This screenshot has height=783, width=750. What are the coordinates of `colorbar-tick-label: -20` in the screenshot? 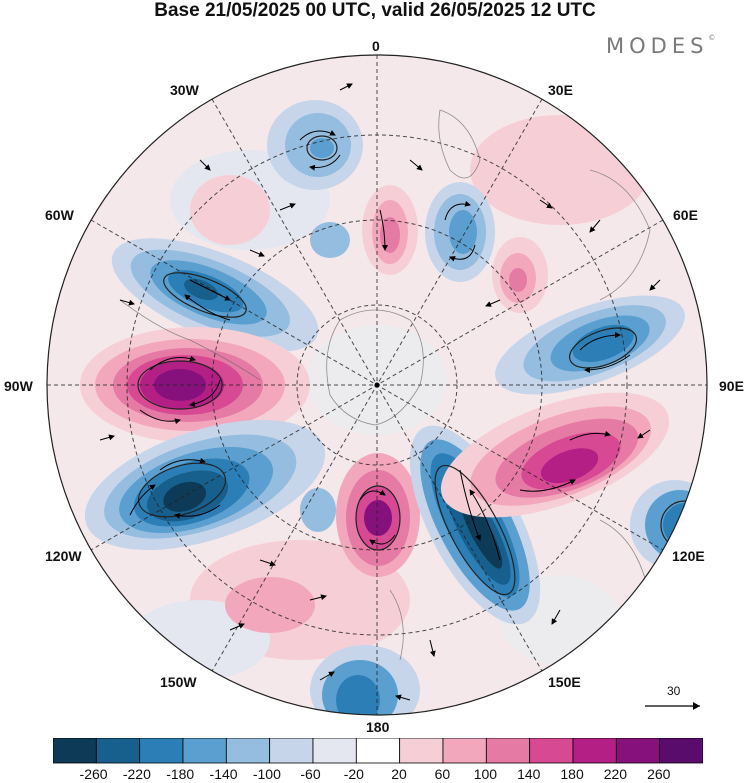 It's located at (353, 774).